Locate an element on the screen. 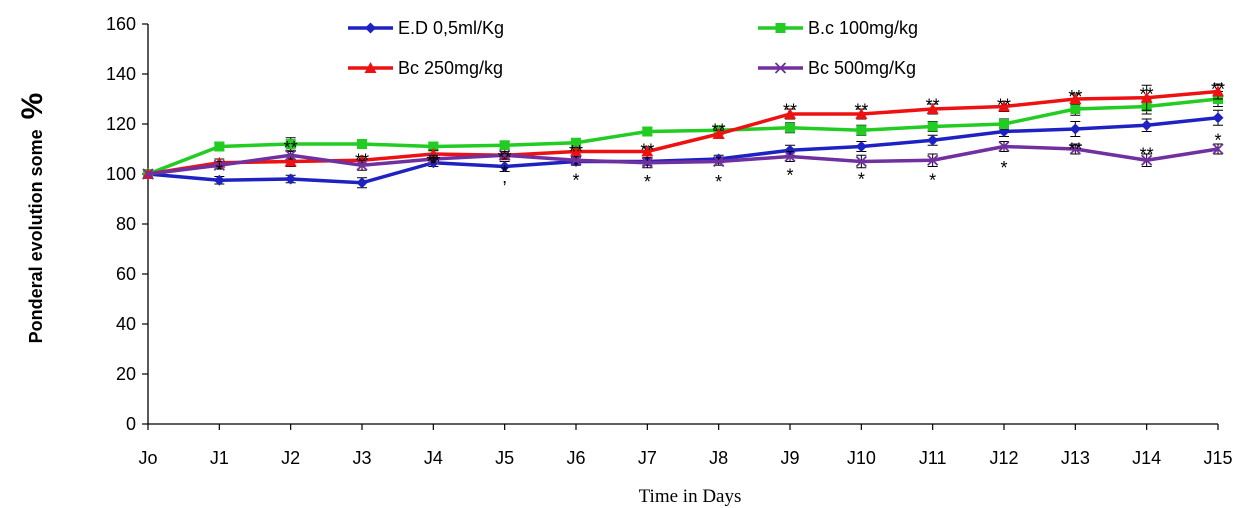 The height and width of the screenshot is (508, 1243). x-tick-label: J4 is located at coordinates (433, 458).